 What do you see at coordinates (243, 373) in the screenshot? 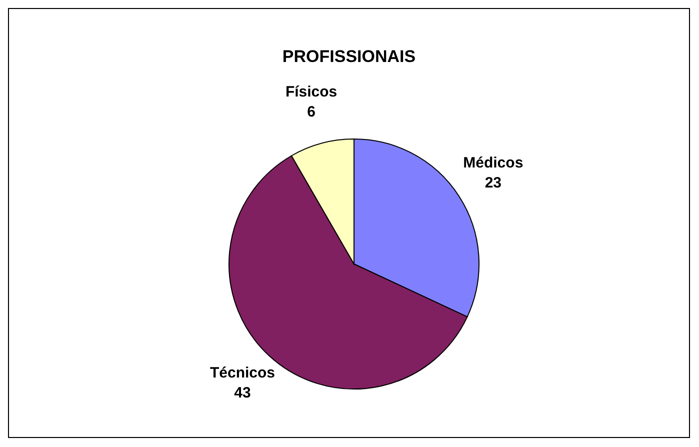
I see `slice-label: Técnicos` at bounding box center [243, 373].